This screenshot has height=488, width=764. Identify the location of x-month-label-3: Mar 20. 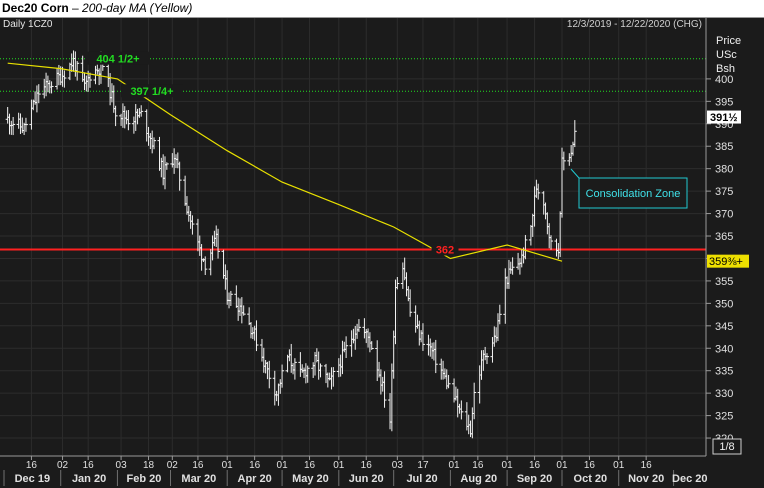
(198, 479).